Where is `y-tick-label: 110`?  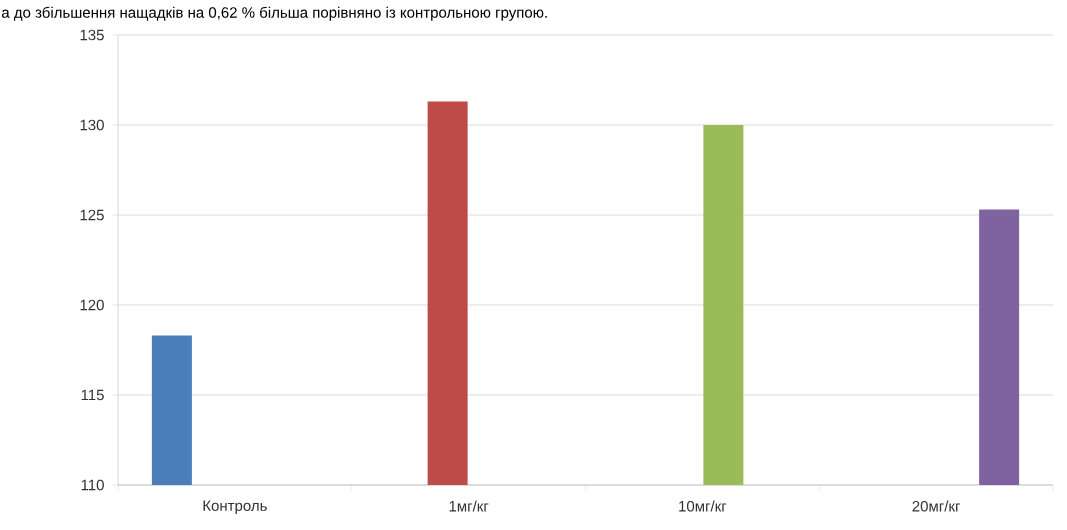
y-tick-label: 110 is located at coordinates (92, 485).